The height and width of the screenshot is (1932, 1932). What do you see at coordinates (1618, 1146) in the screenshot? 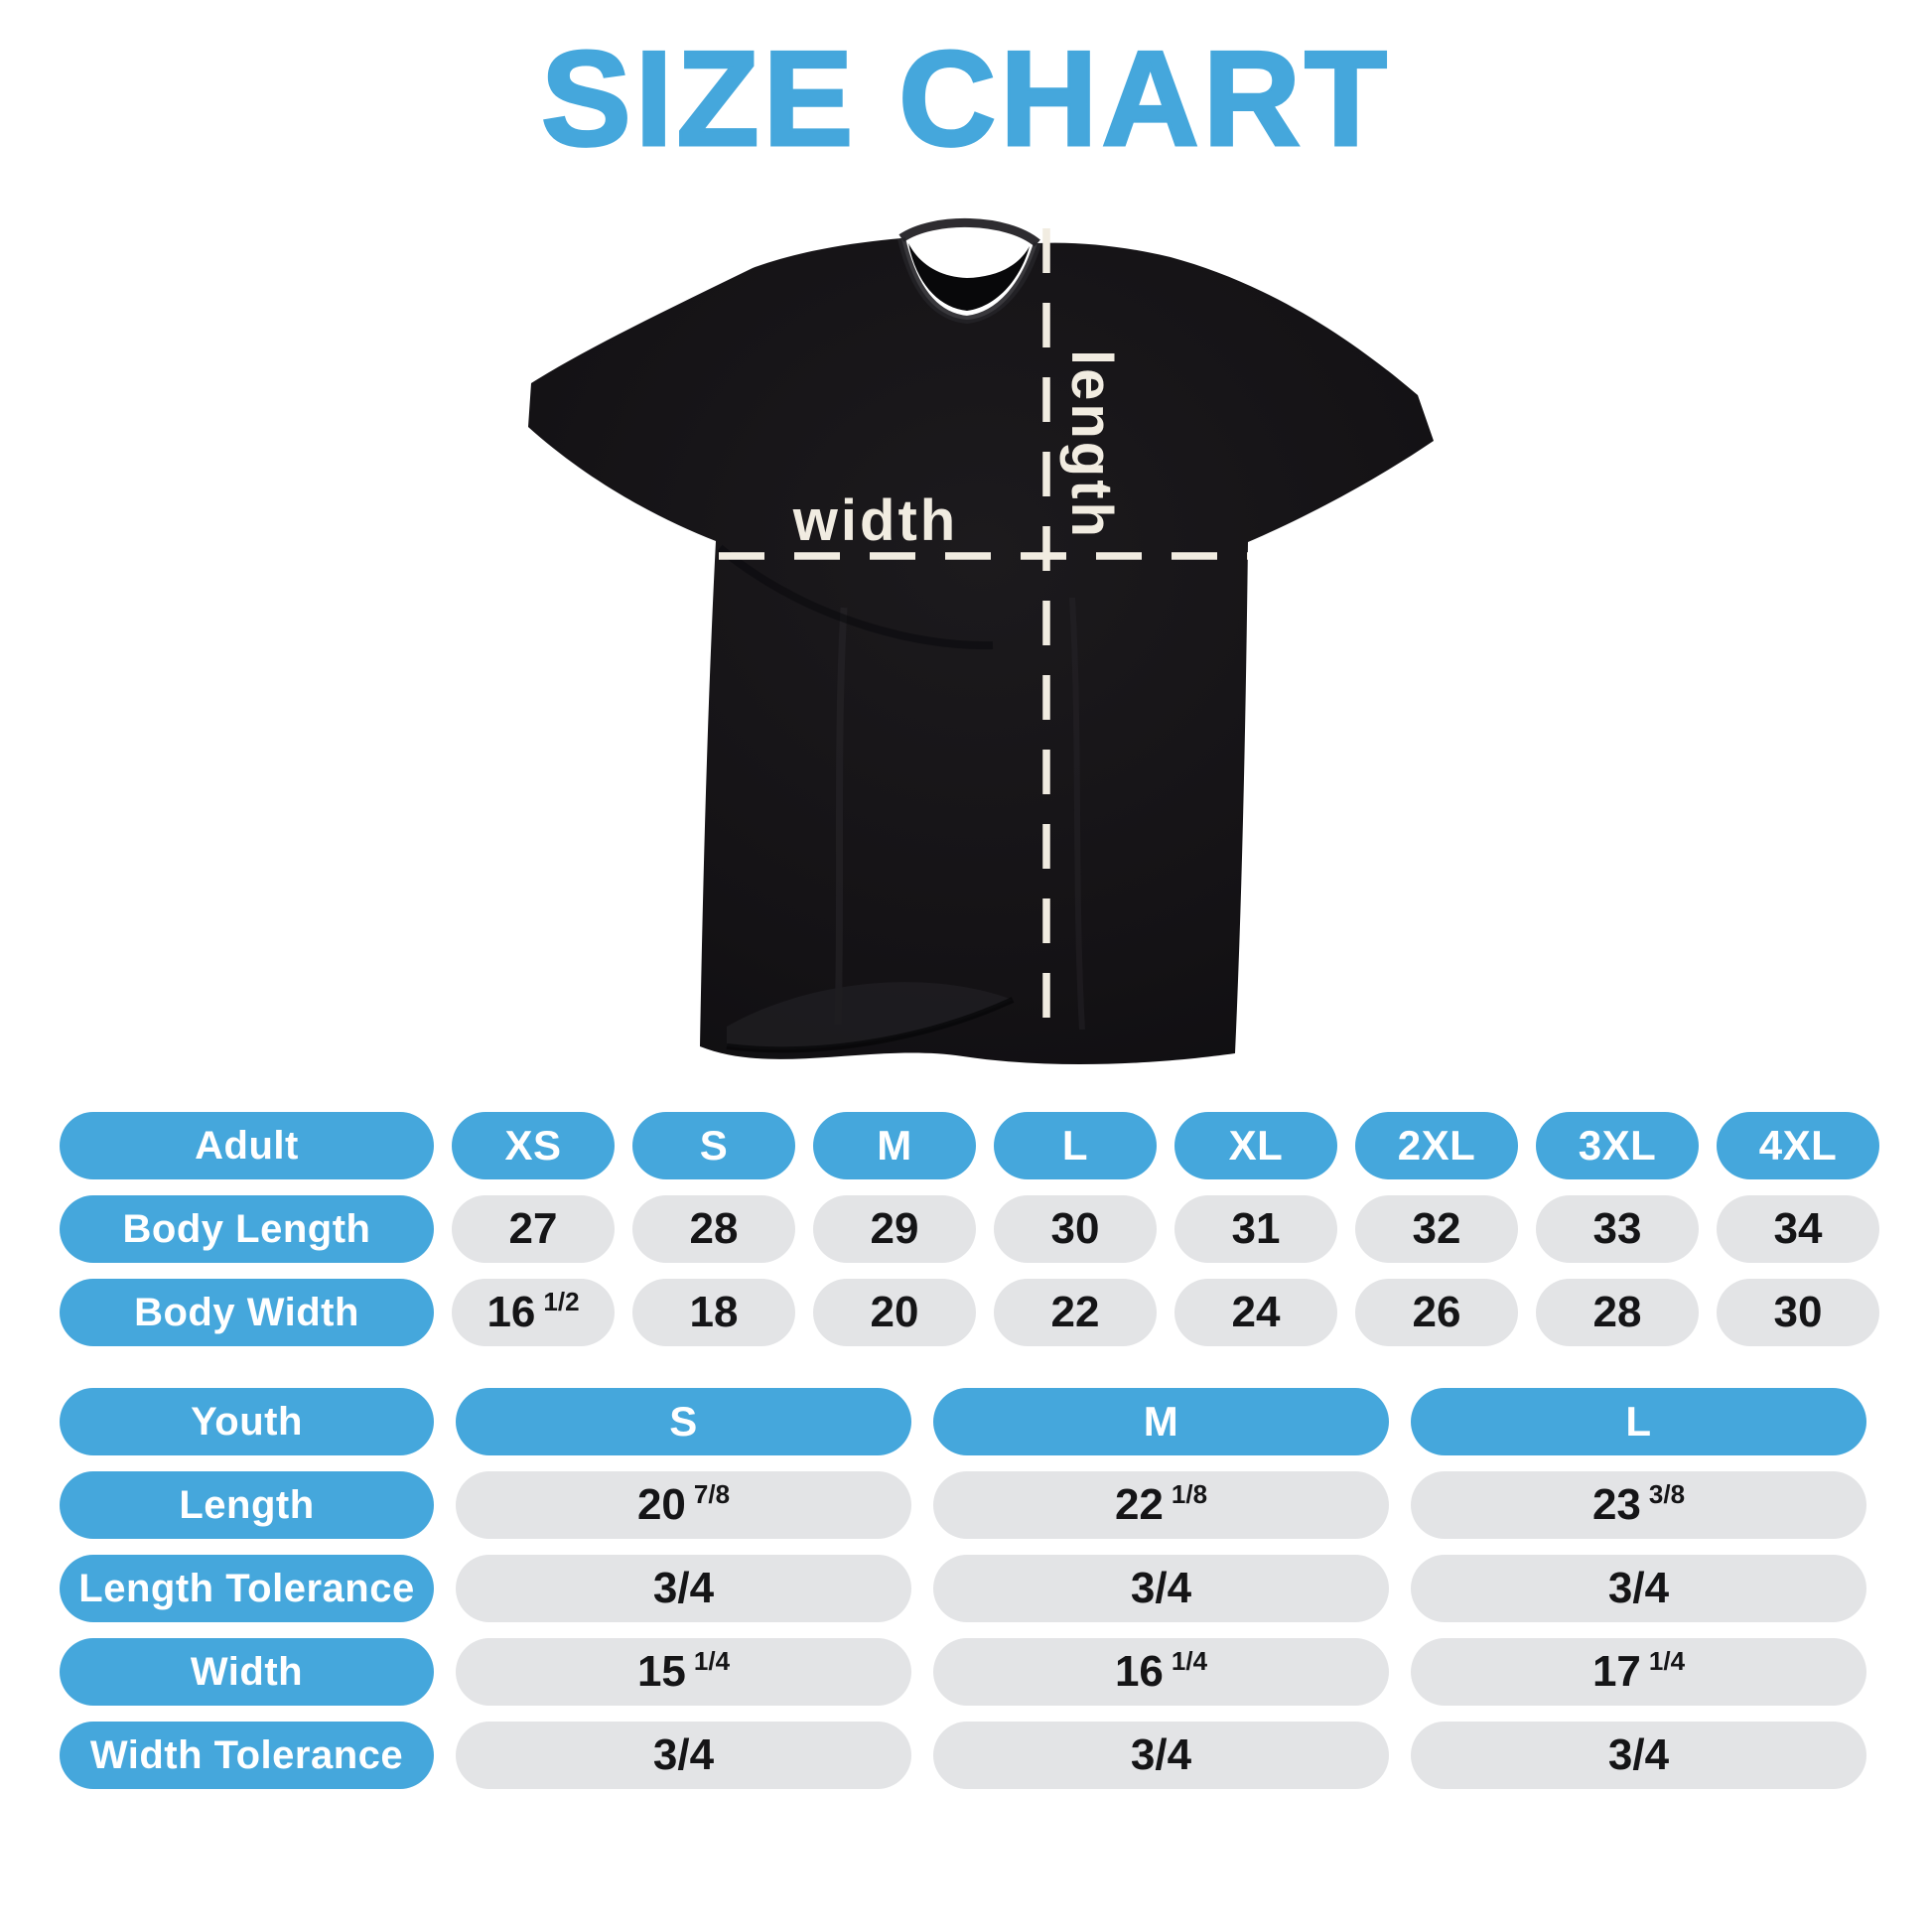
I see `size-header-3xl: 3XL` at bounding box center [1618, 1146].